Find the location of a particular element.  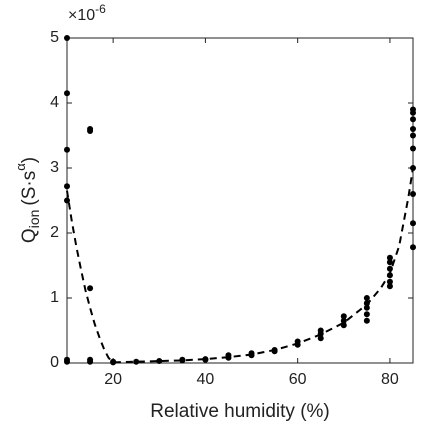

x-tick-label: 60 is located at coordinates (298, 379).